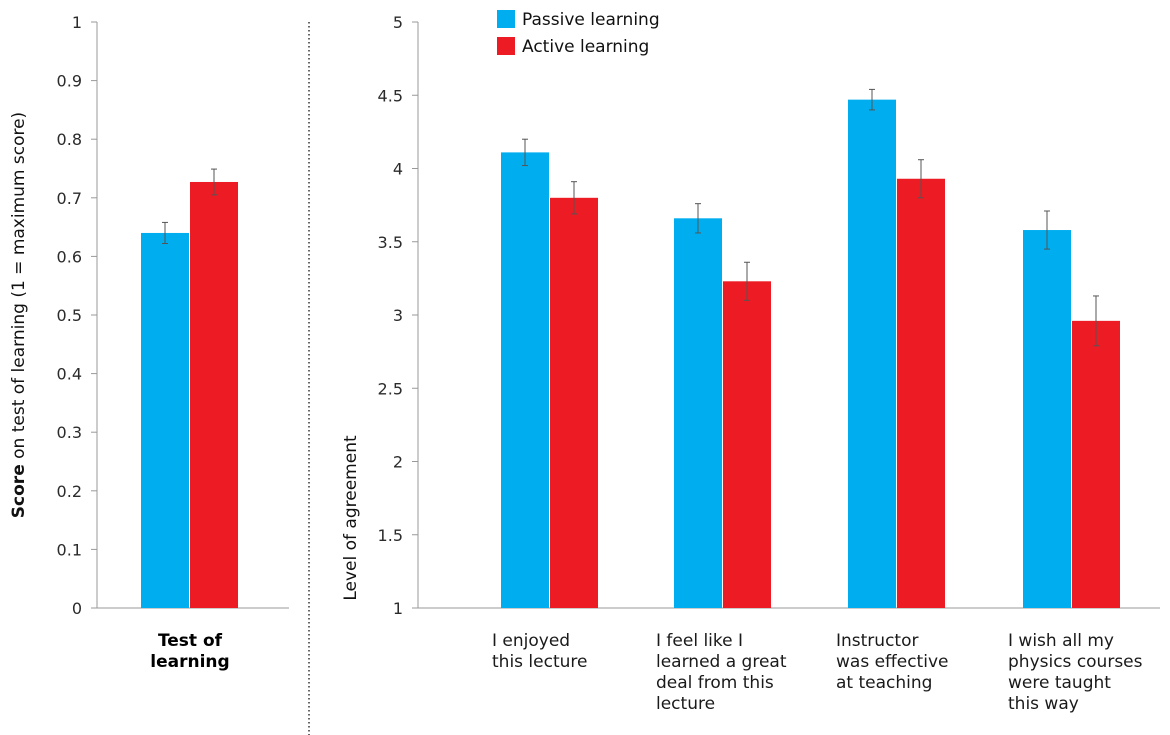  I want to click on y-tick-label: 3, so click(398, 315).